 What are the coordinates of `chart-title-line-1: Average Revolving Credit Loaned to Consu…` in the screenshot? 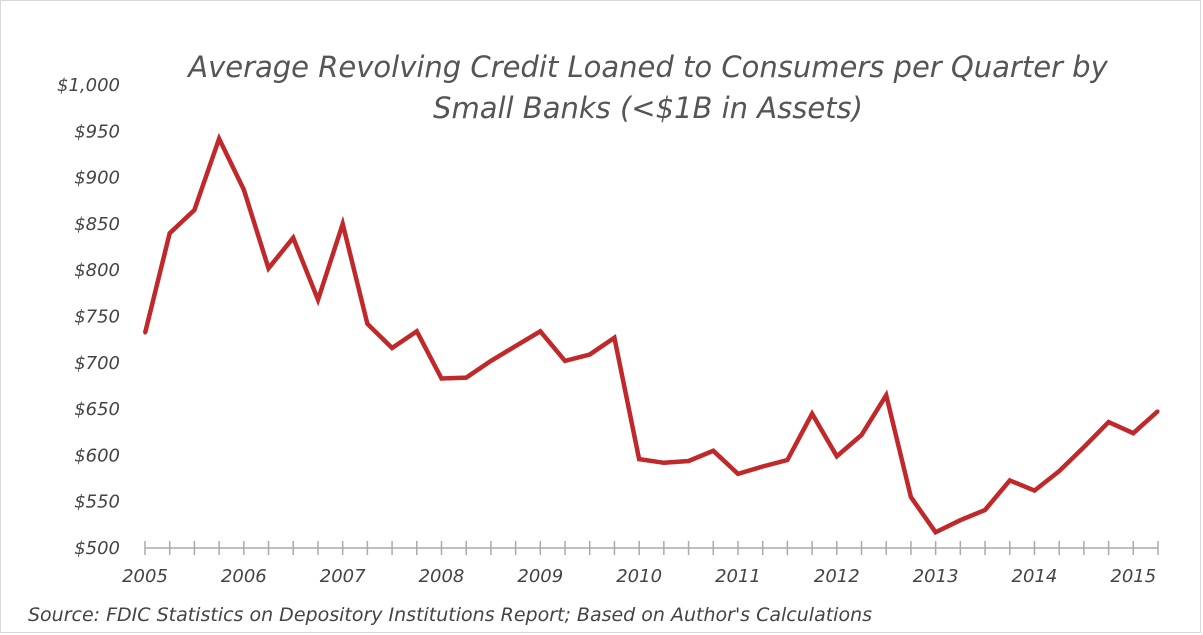 It's located at (647, 67).